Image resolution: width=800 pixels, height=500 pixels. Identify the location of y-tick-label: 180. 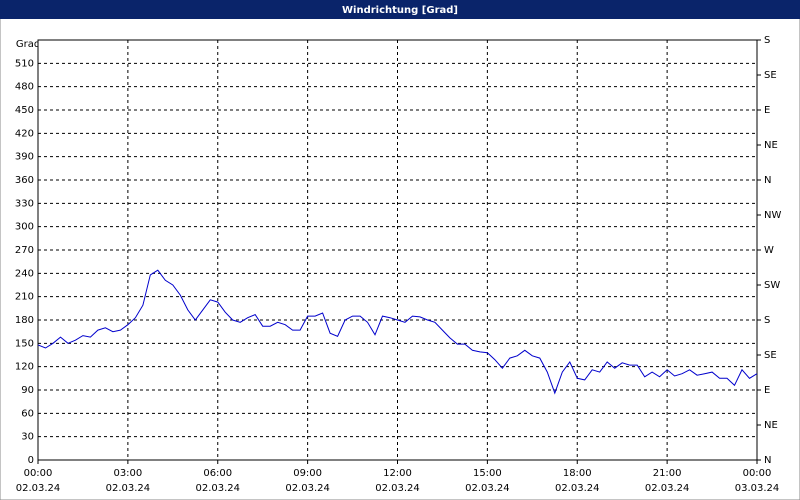
(24, 320).